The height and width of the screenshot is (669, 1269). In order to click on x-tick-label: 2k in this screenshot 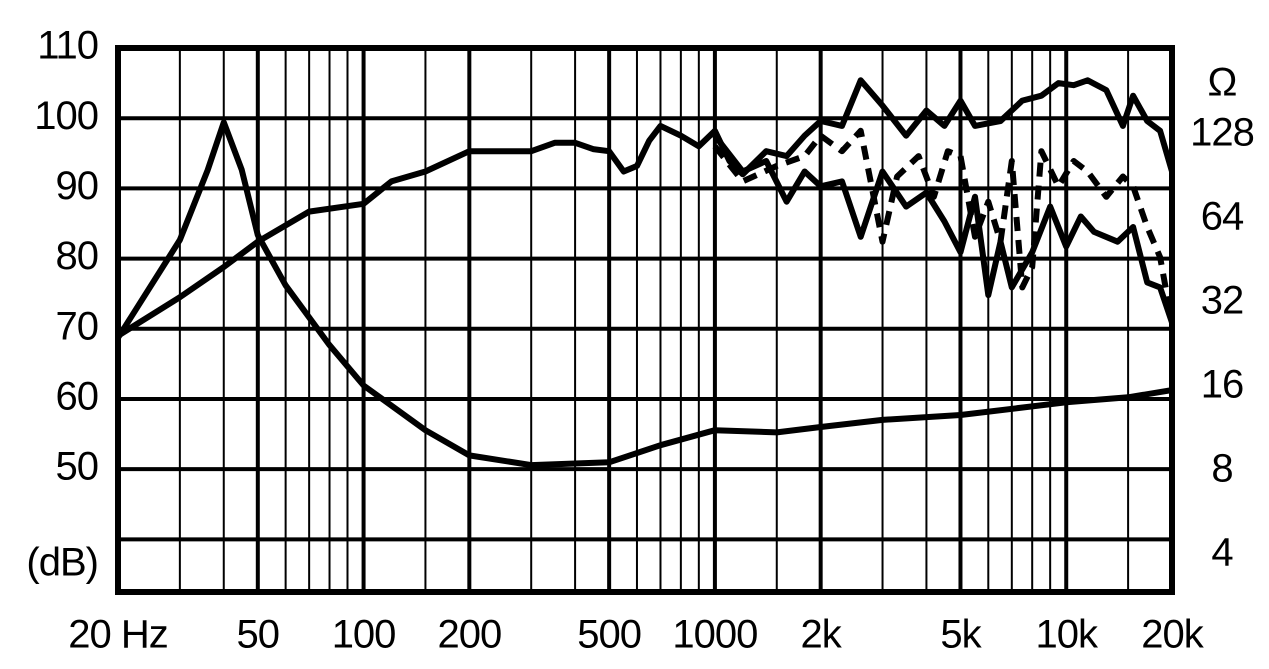, I will do `click(822, 635)`.